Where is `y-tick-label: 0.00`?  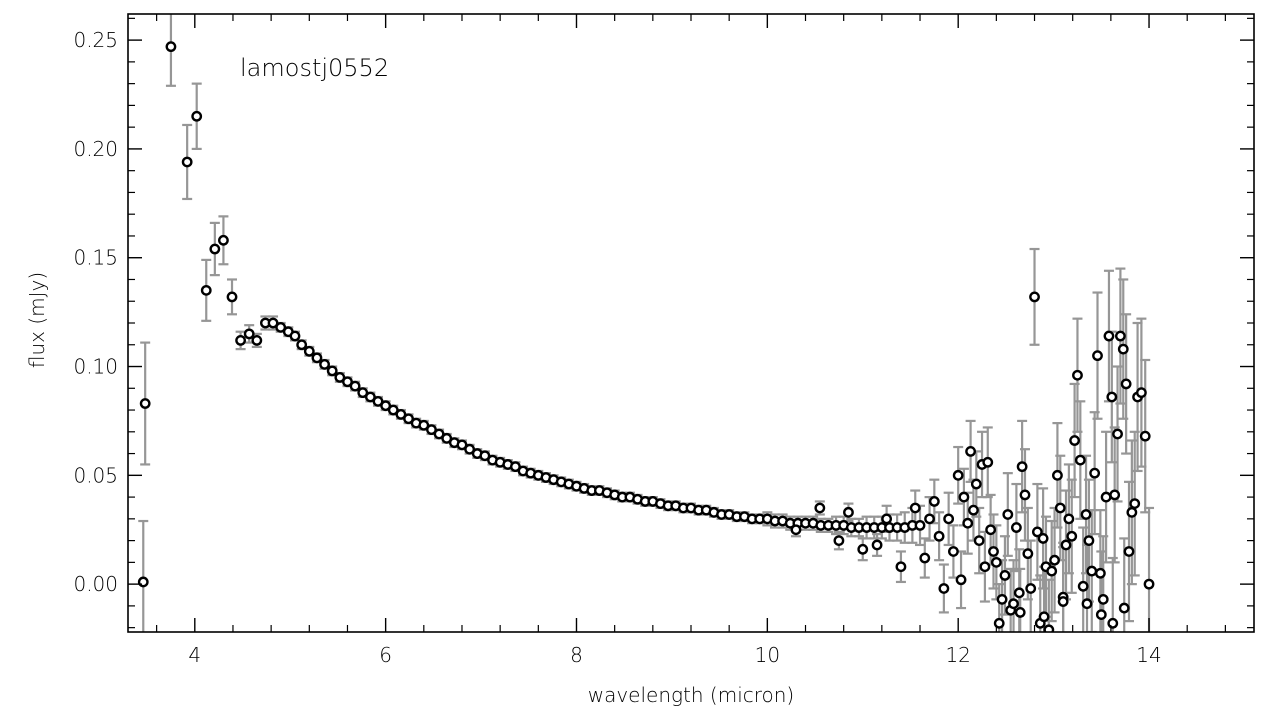 y-tick-label: 0.00 is located at coordinates (95, 584).